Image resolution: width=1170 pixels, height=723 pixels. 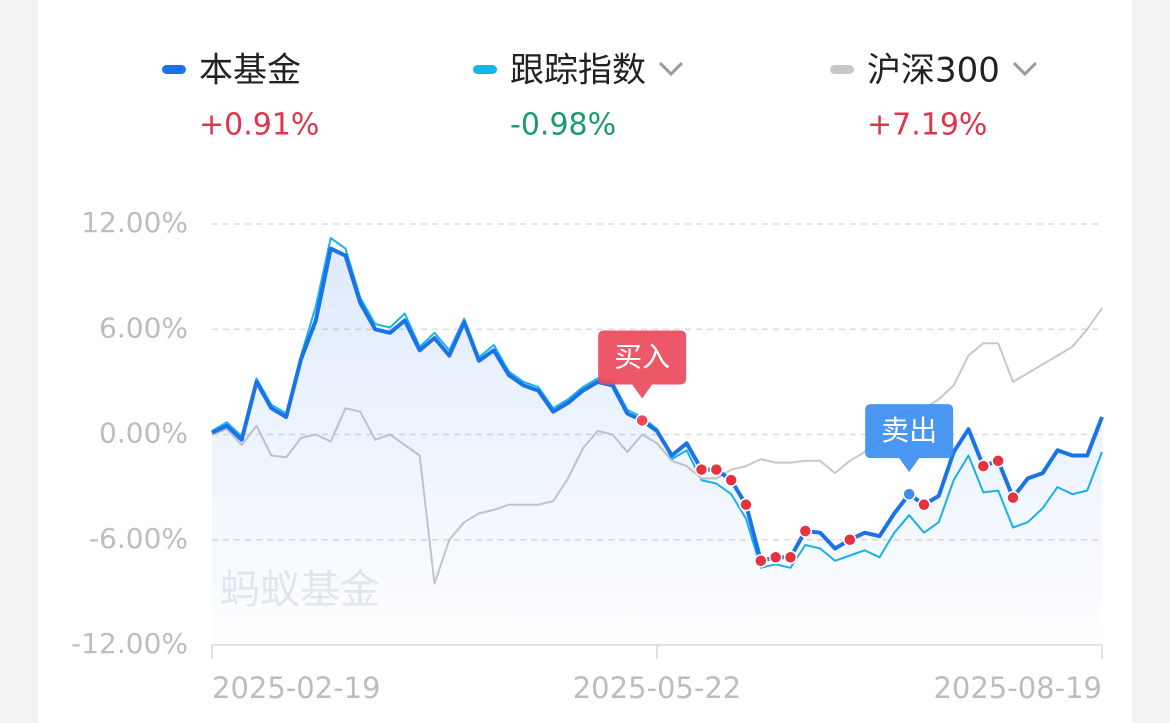 I want to click on y-tick-label: -6.00%, so click(x=138, y=538).